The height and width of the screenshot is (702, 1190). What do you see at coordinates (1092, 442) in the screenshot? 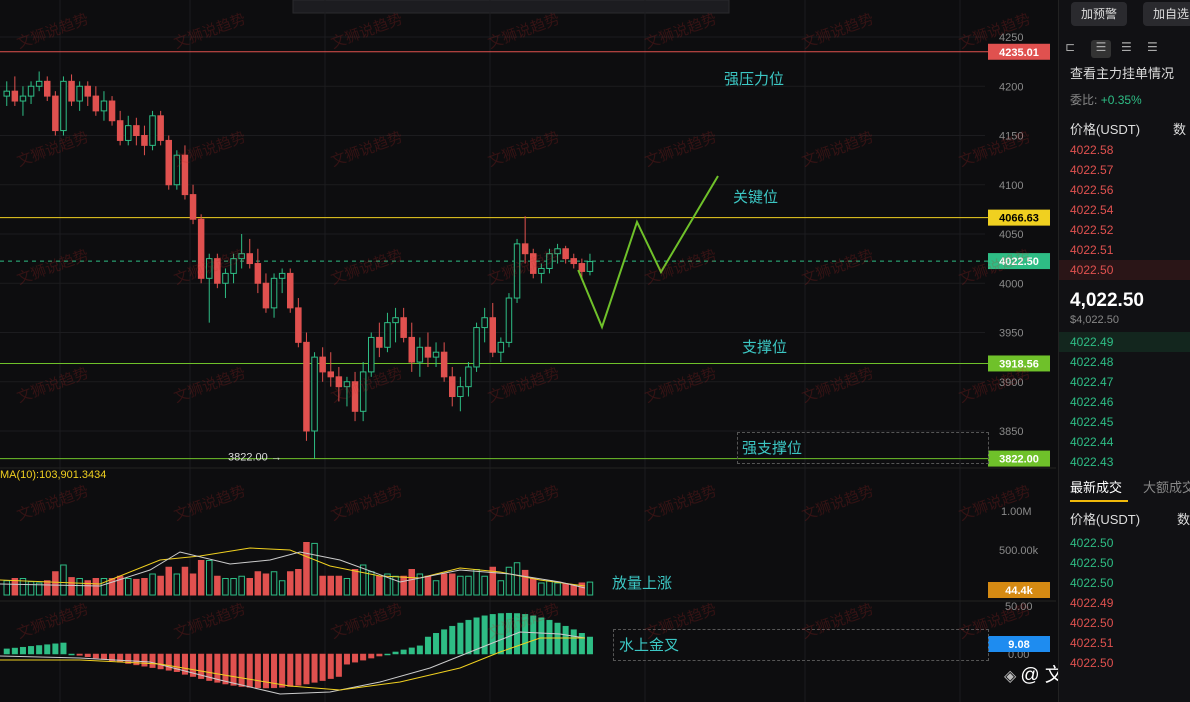
I see `bid-row-5: 4022.44` at bounding box center [1092, 442].